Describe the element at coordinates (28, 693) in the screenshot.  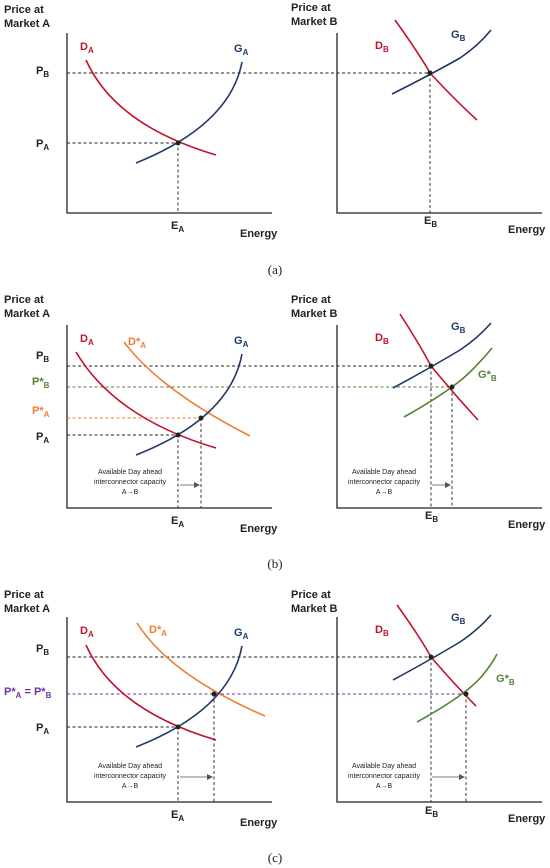
I see `equal-price-label: P*A = P*B` at that location.